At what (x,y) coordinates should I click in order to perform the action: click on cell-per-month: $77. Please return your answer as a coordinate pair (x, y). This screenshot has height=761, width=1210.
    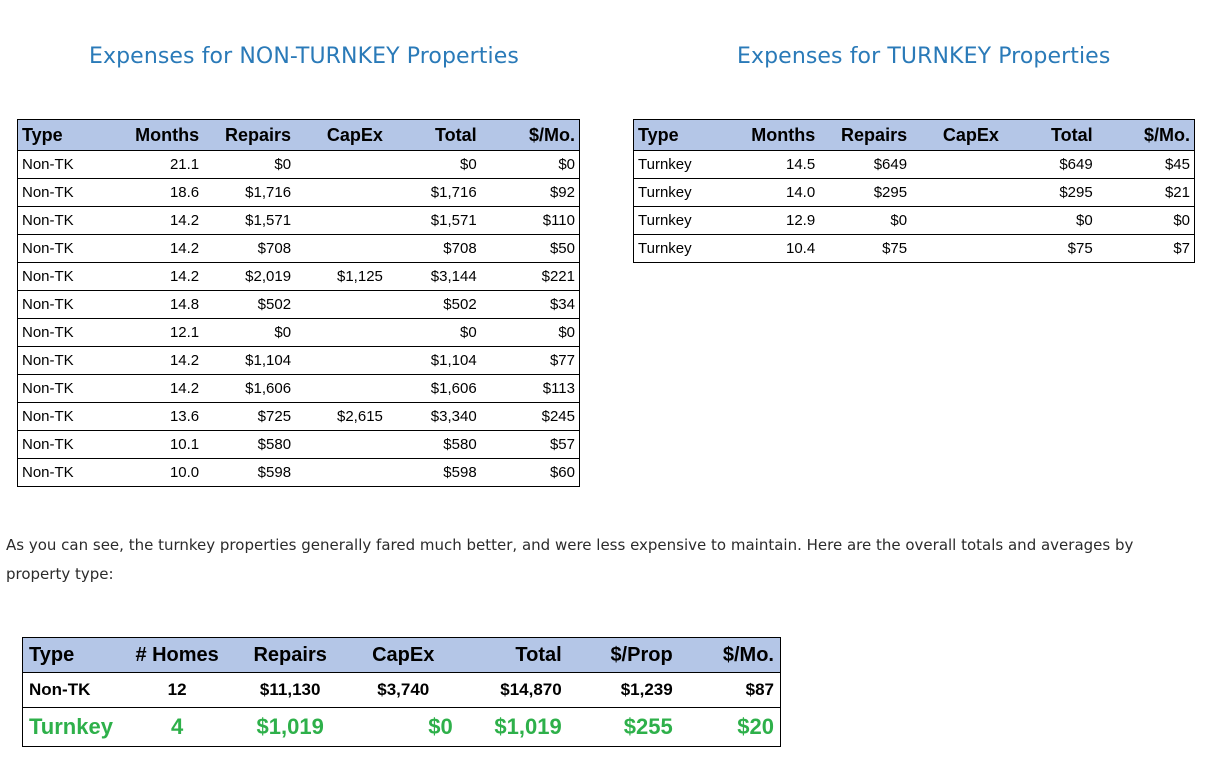
    Looking at the image, I should click on (530, 360).